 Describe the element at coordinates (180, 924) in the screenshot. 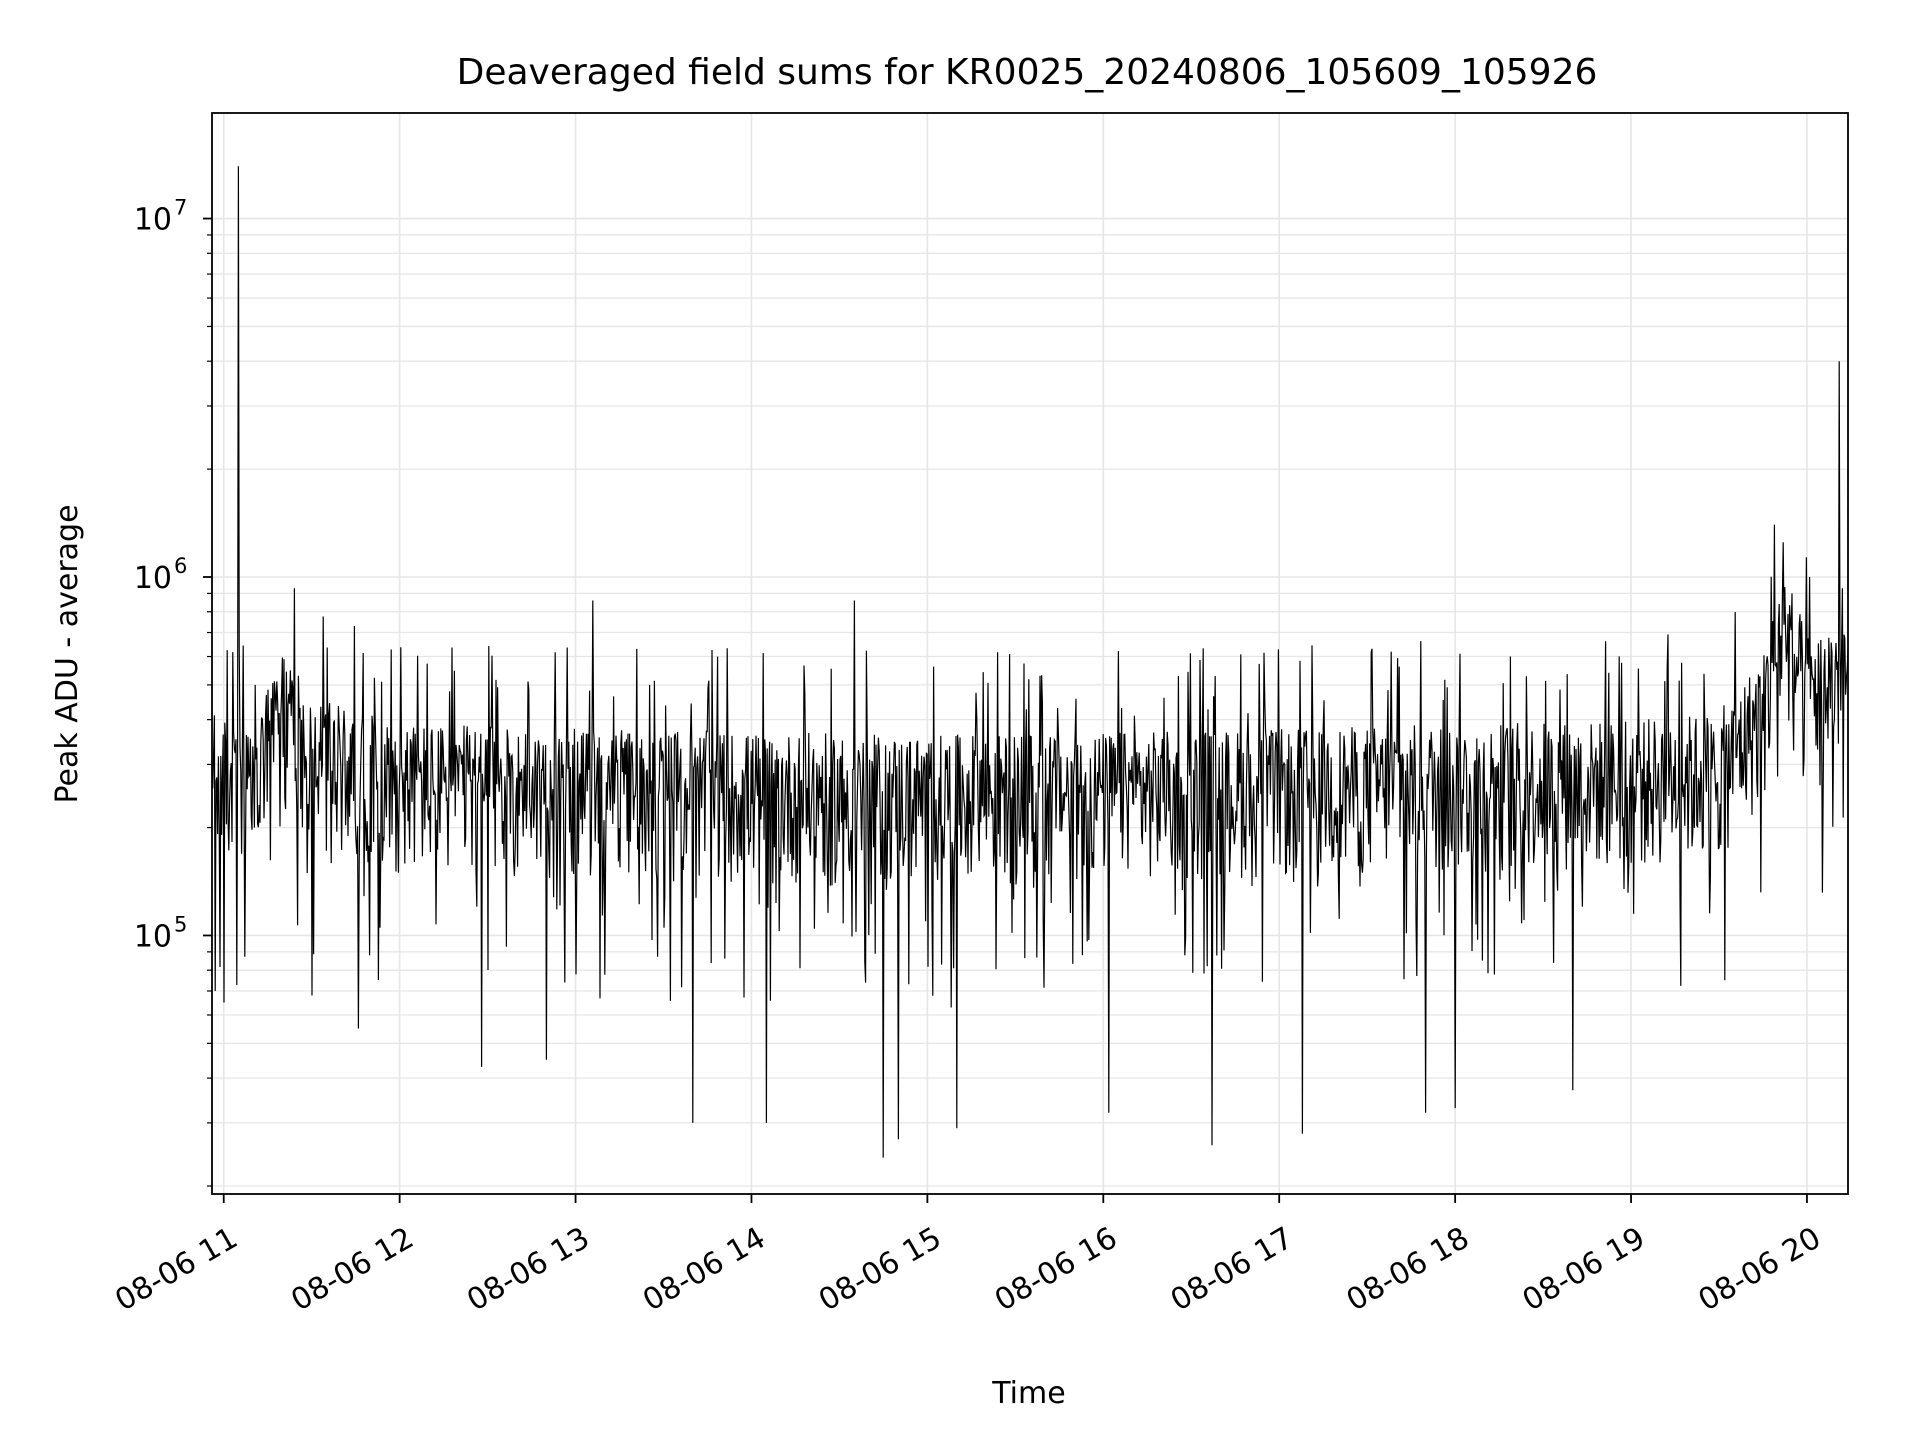

I see `y-tick-label-exponent: 5` at that location.